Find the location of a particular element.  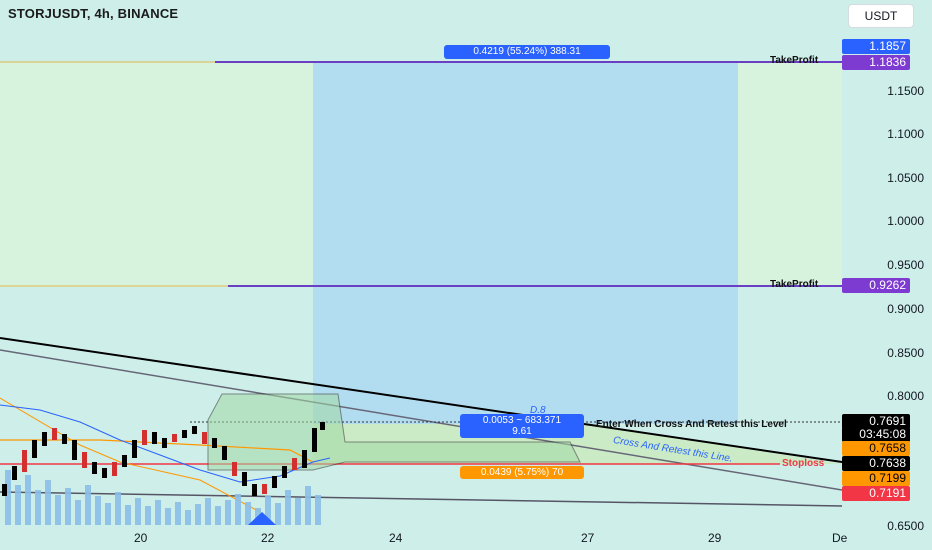

entry-info-line2: 9.61 is located at coordinates (522, 431).